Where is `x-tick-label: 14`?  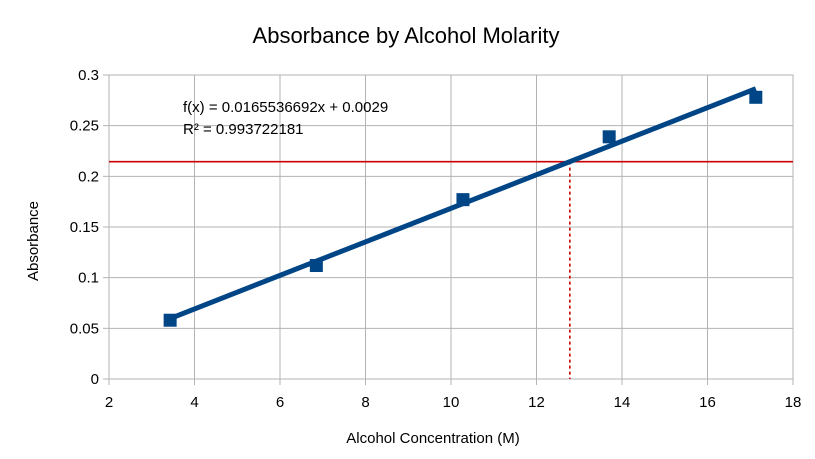 x-tick-label: 14 is located at coordinates (622, 402).